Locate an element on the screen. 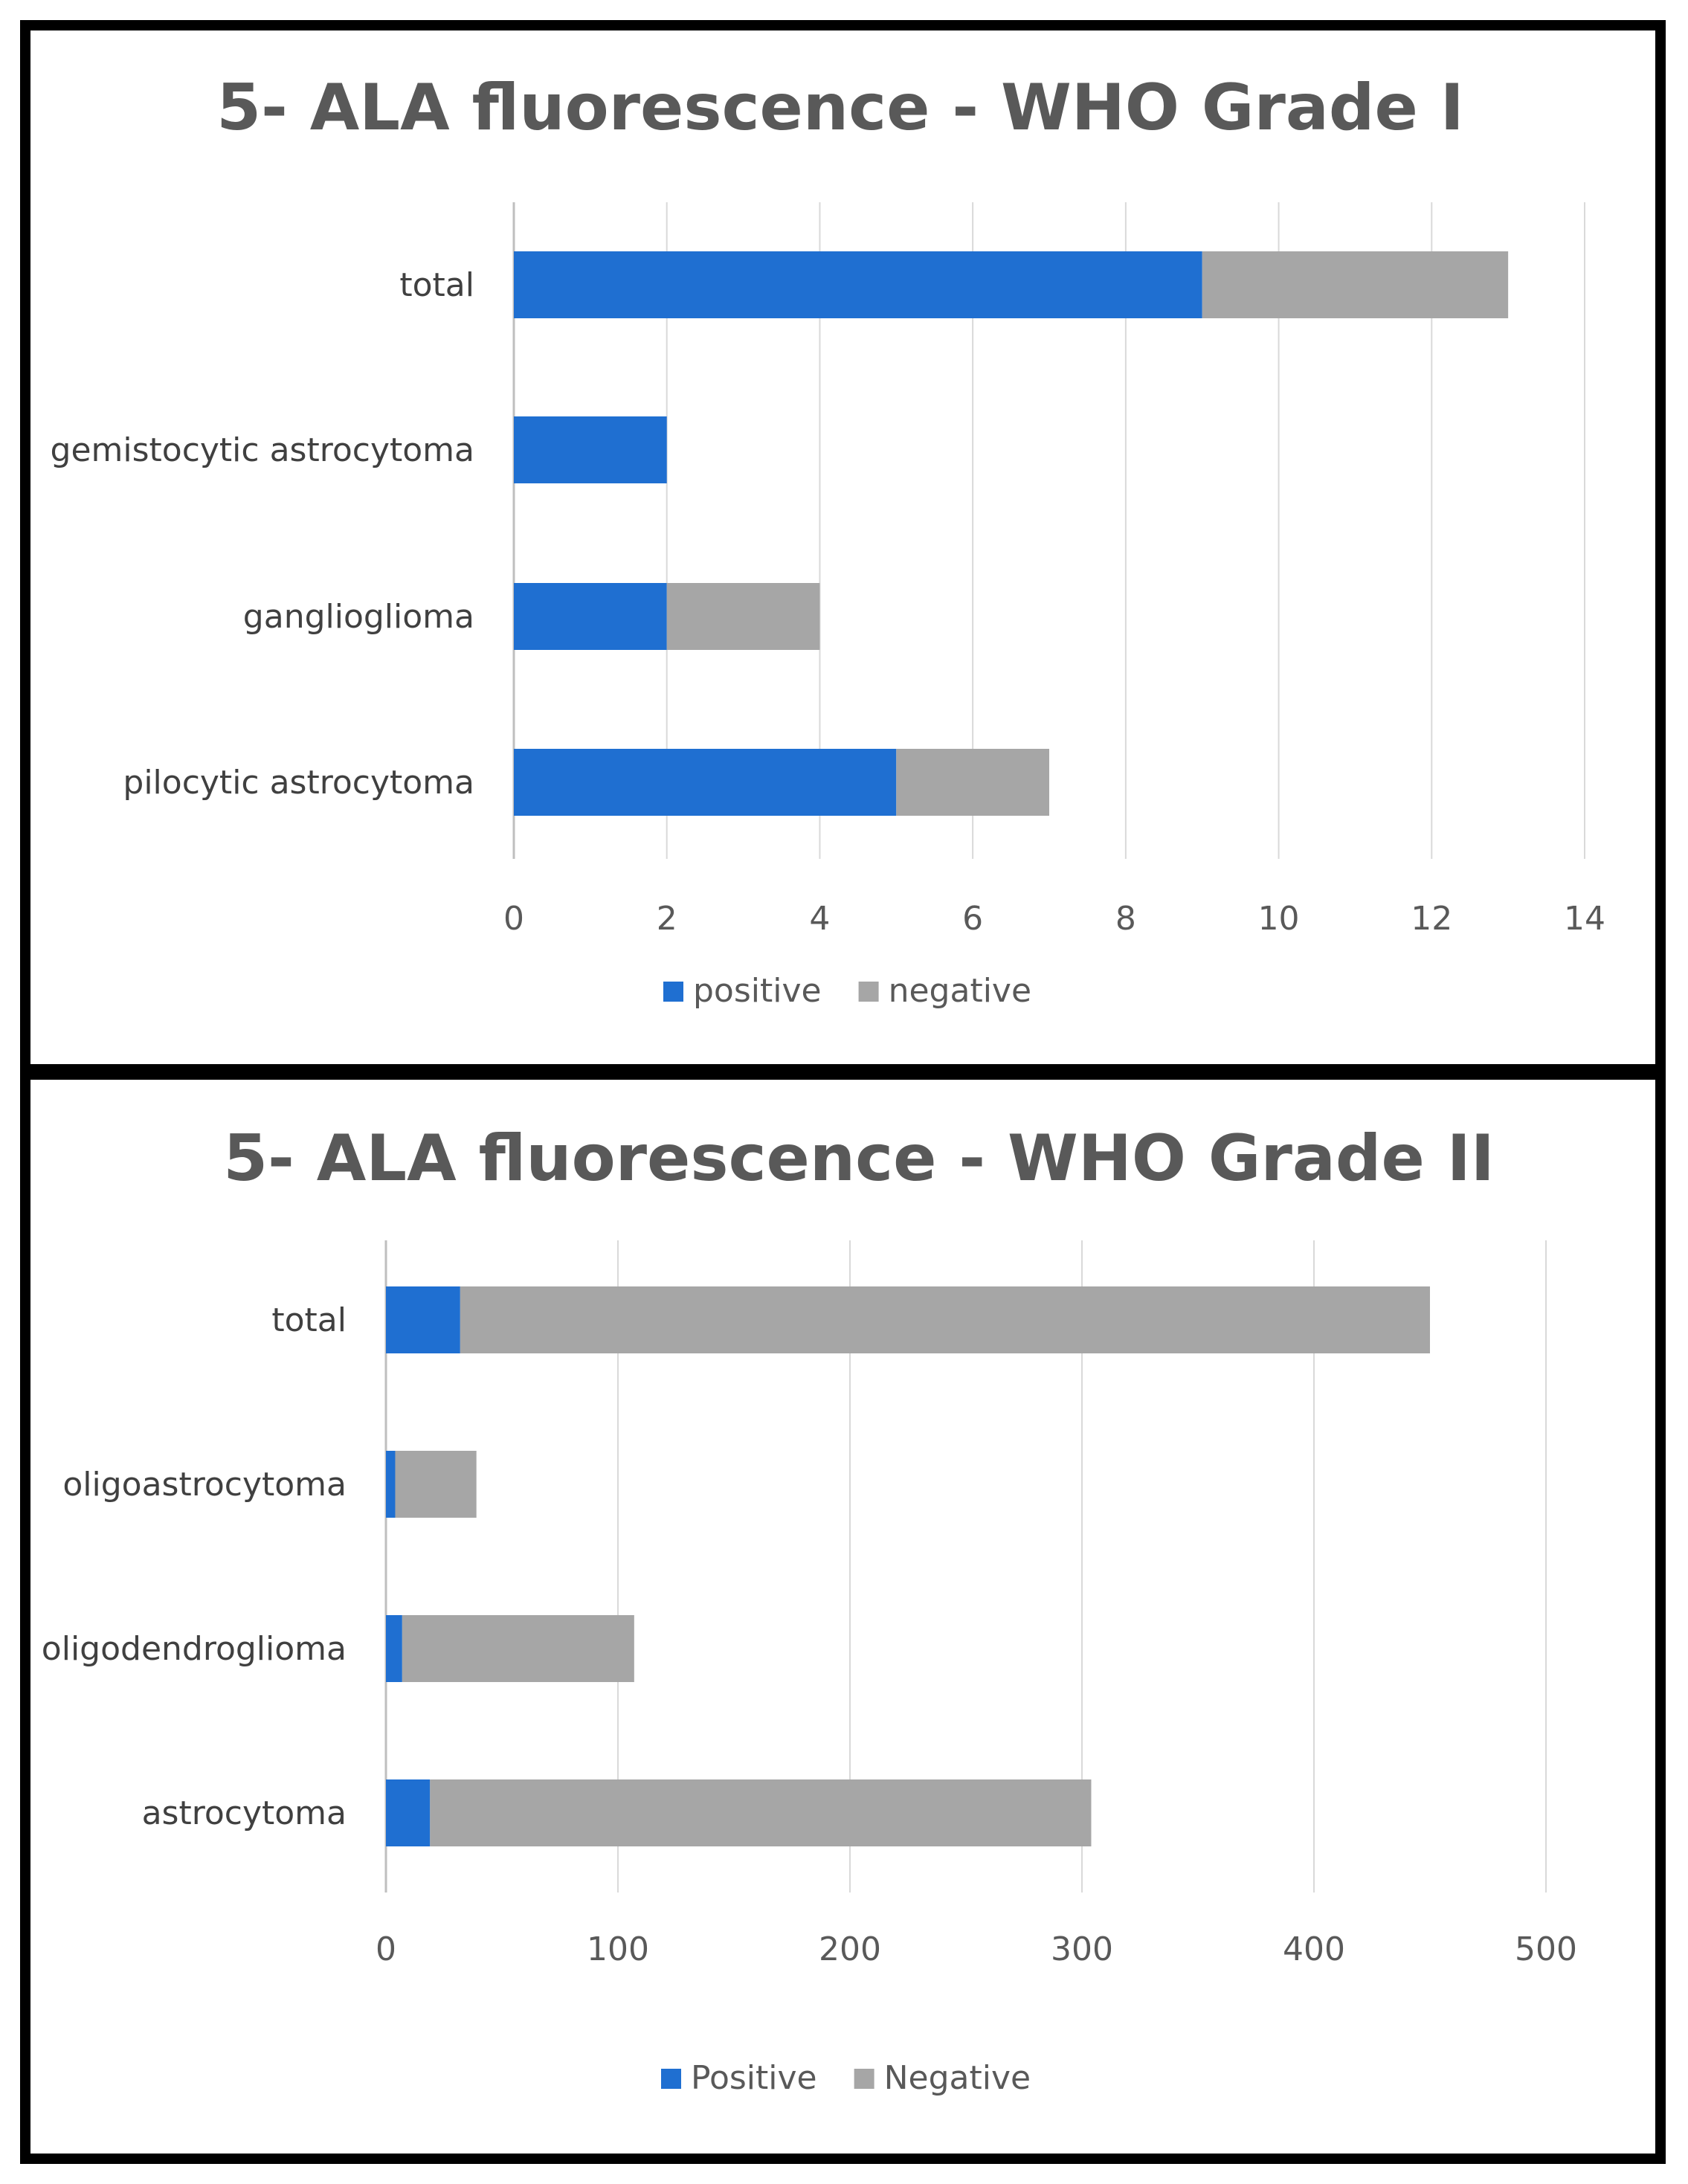  legend-label: Negative is located at coordinates (958, 2078).